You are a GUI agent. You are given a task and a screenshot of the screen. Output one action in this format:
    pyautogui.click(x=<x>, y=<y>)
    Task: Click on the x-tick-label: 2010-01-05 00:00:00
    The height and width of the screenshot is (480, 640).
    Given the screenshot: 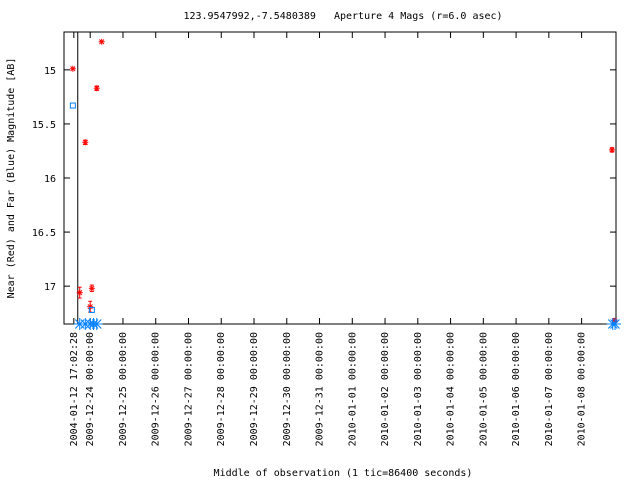 What is the action you would take?
    pyautogui.click(x=483, y=389)
    